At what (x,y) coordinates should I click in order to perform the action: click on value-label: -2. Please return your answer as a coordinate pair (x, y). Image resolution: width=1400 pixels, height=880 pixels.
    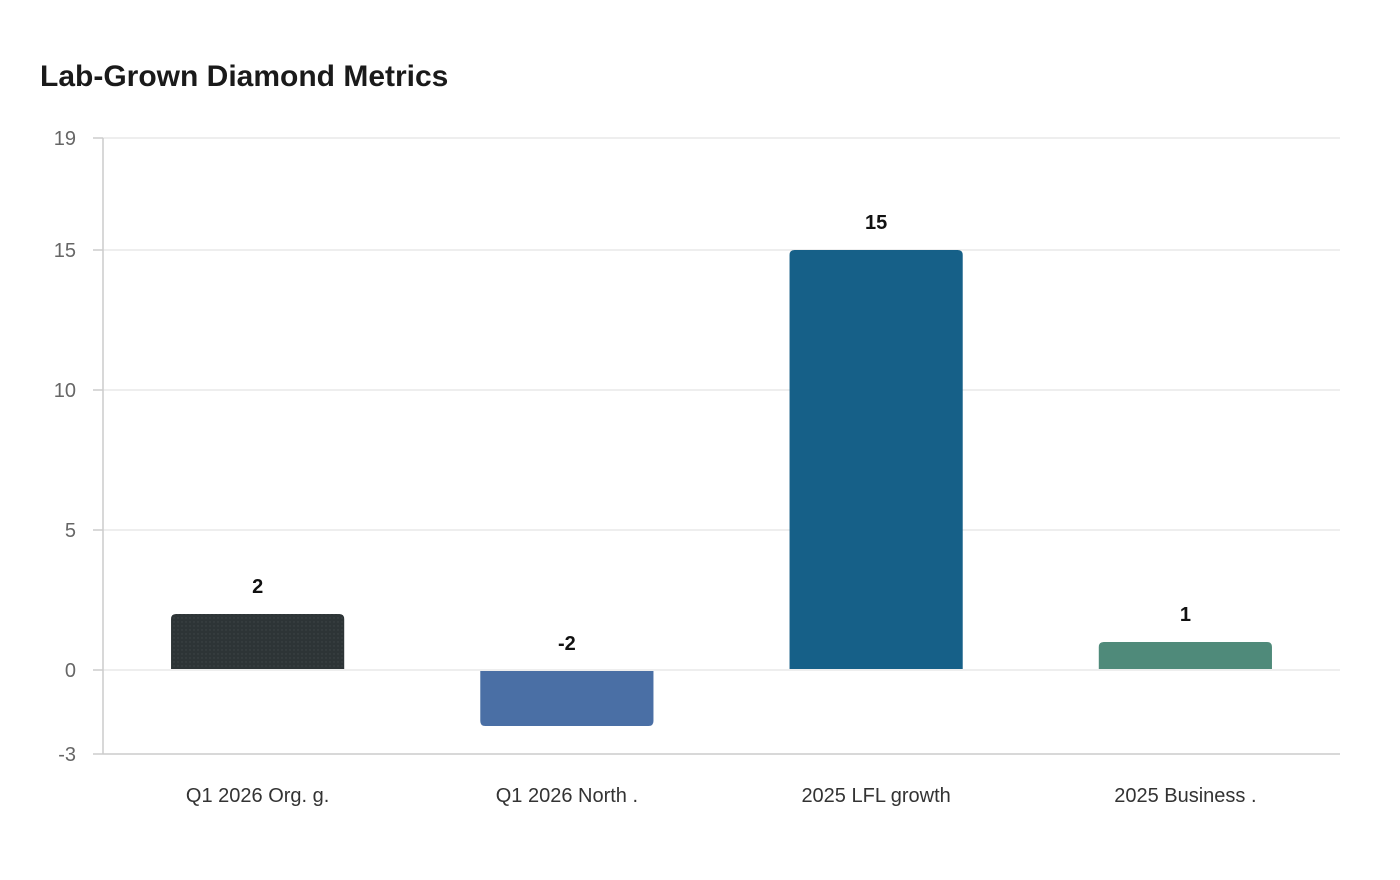
    Looking at the image, I should click on (567, 644).